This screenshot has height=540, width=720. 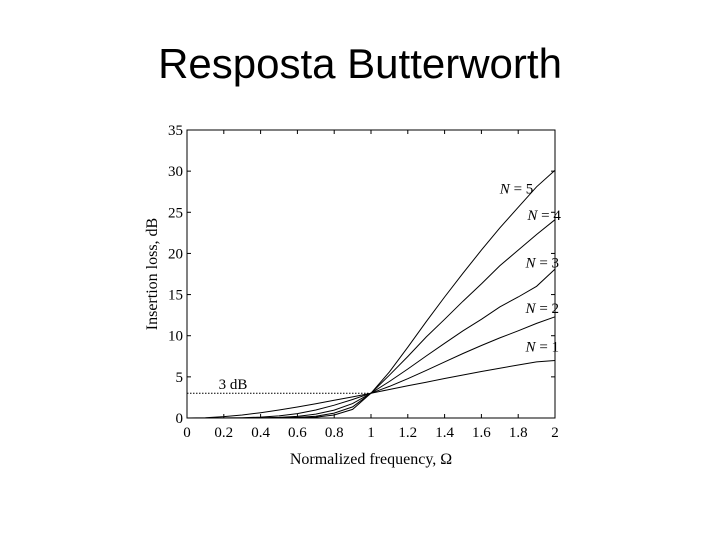 I want to click on annotation-n=4: N = 4, so click(x=543, y=216).